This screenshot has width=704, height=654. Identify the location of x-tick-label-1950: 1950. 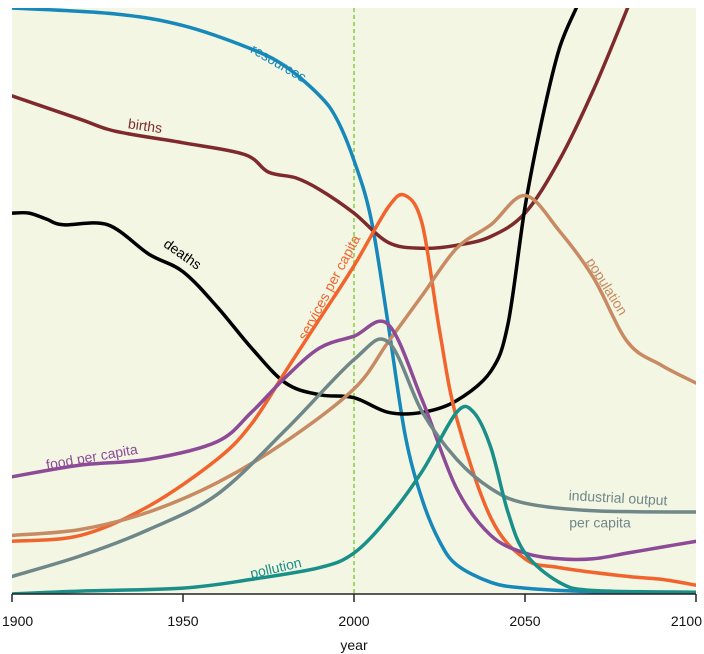
(182, 621).